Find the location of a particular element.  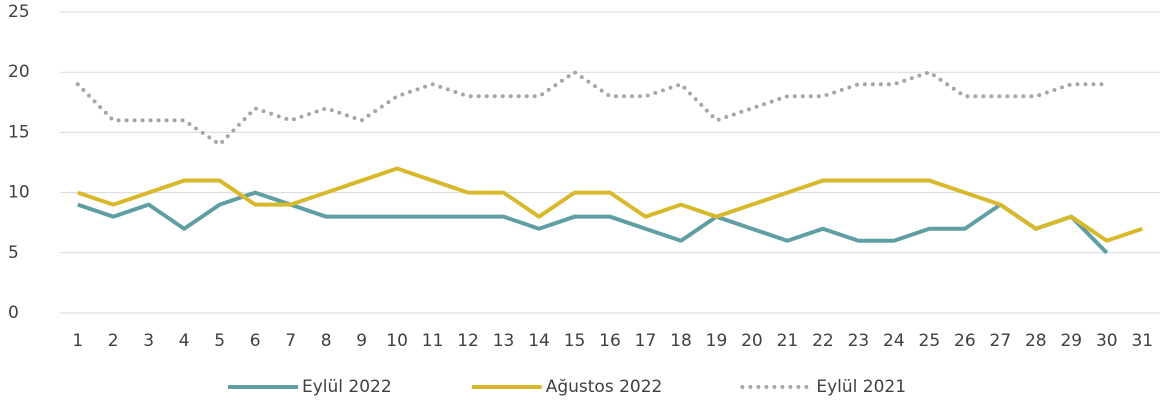

x-tick-label: 9 is located at coordinates (361, 341).